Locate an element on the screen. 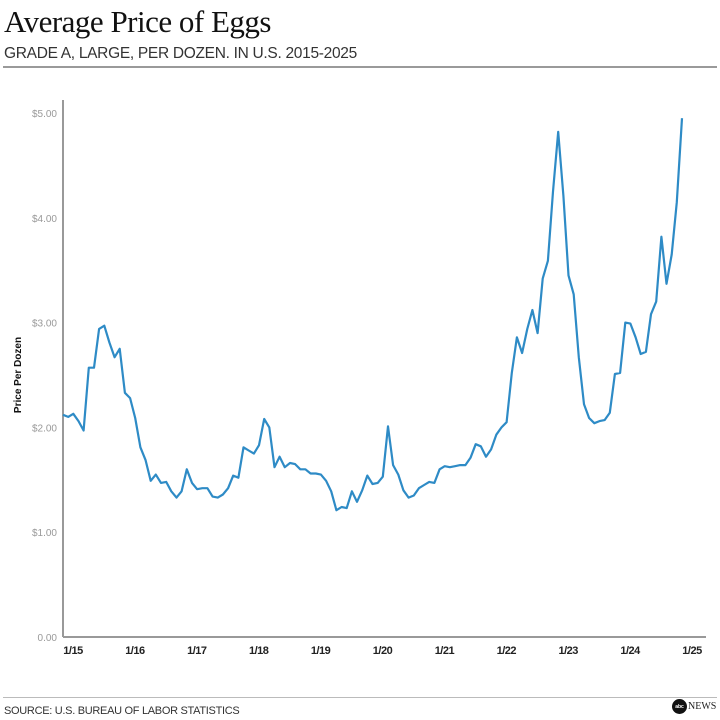 Image resolution: width=720 pixels, height=720 pixels. x-tick-label: 1/25 is located at coordinates (692, 651).